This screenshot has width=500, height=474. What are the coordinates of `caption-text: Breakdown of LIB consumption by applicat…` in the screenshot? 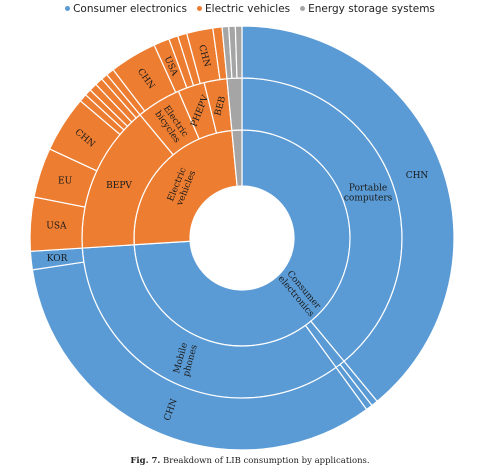 It's located at (264, 461).